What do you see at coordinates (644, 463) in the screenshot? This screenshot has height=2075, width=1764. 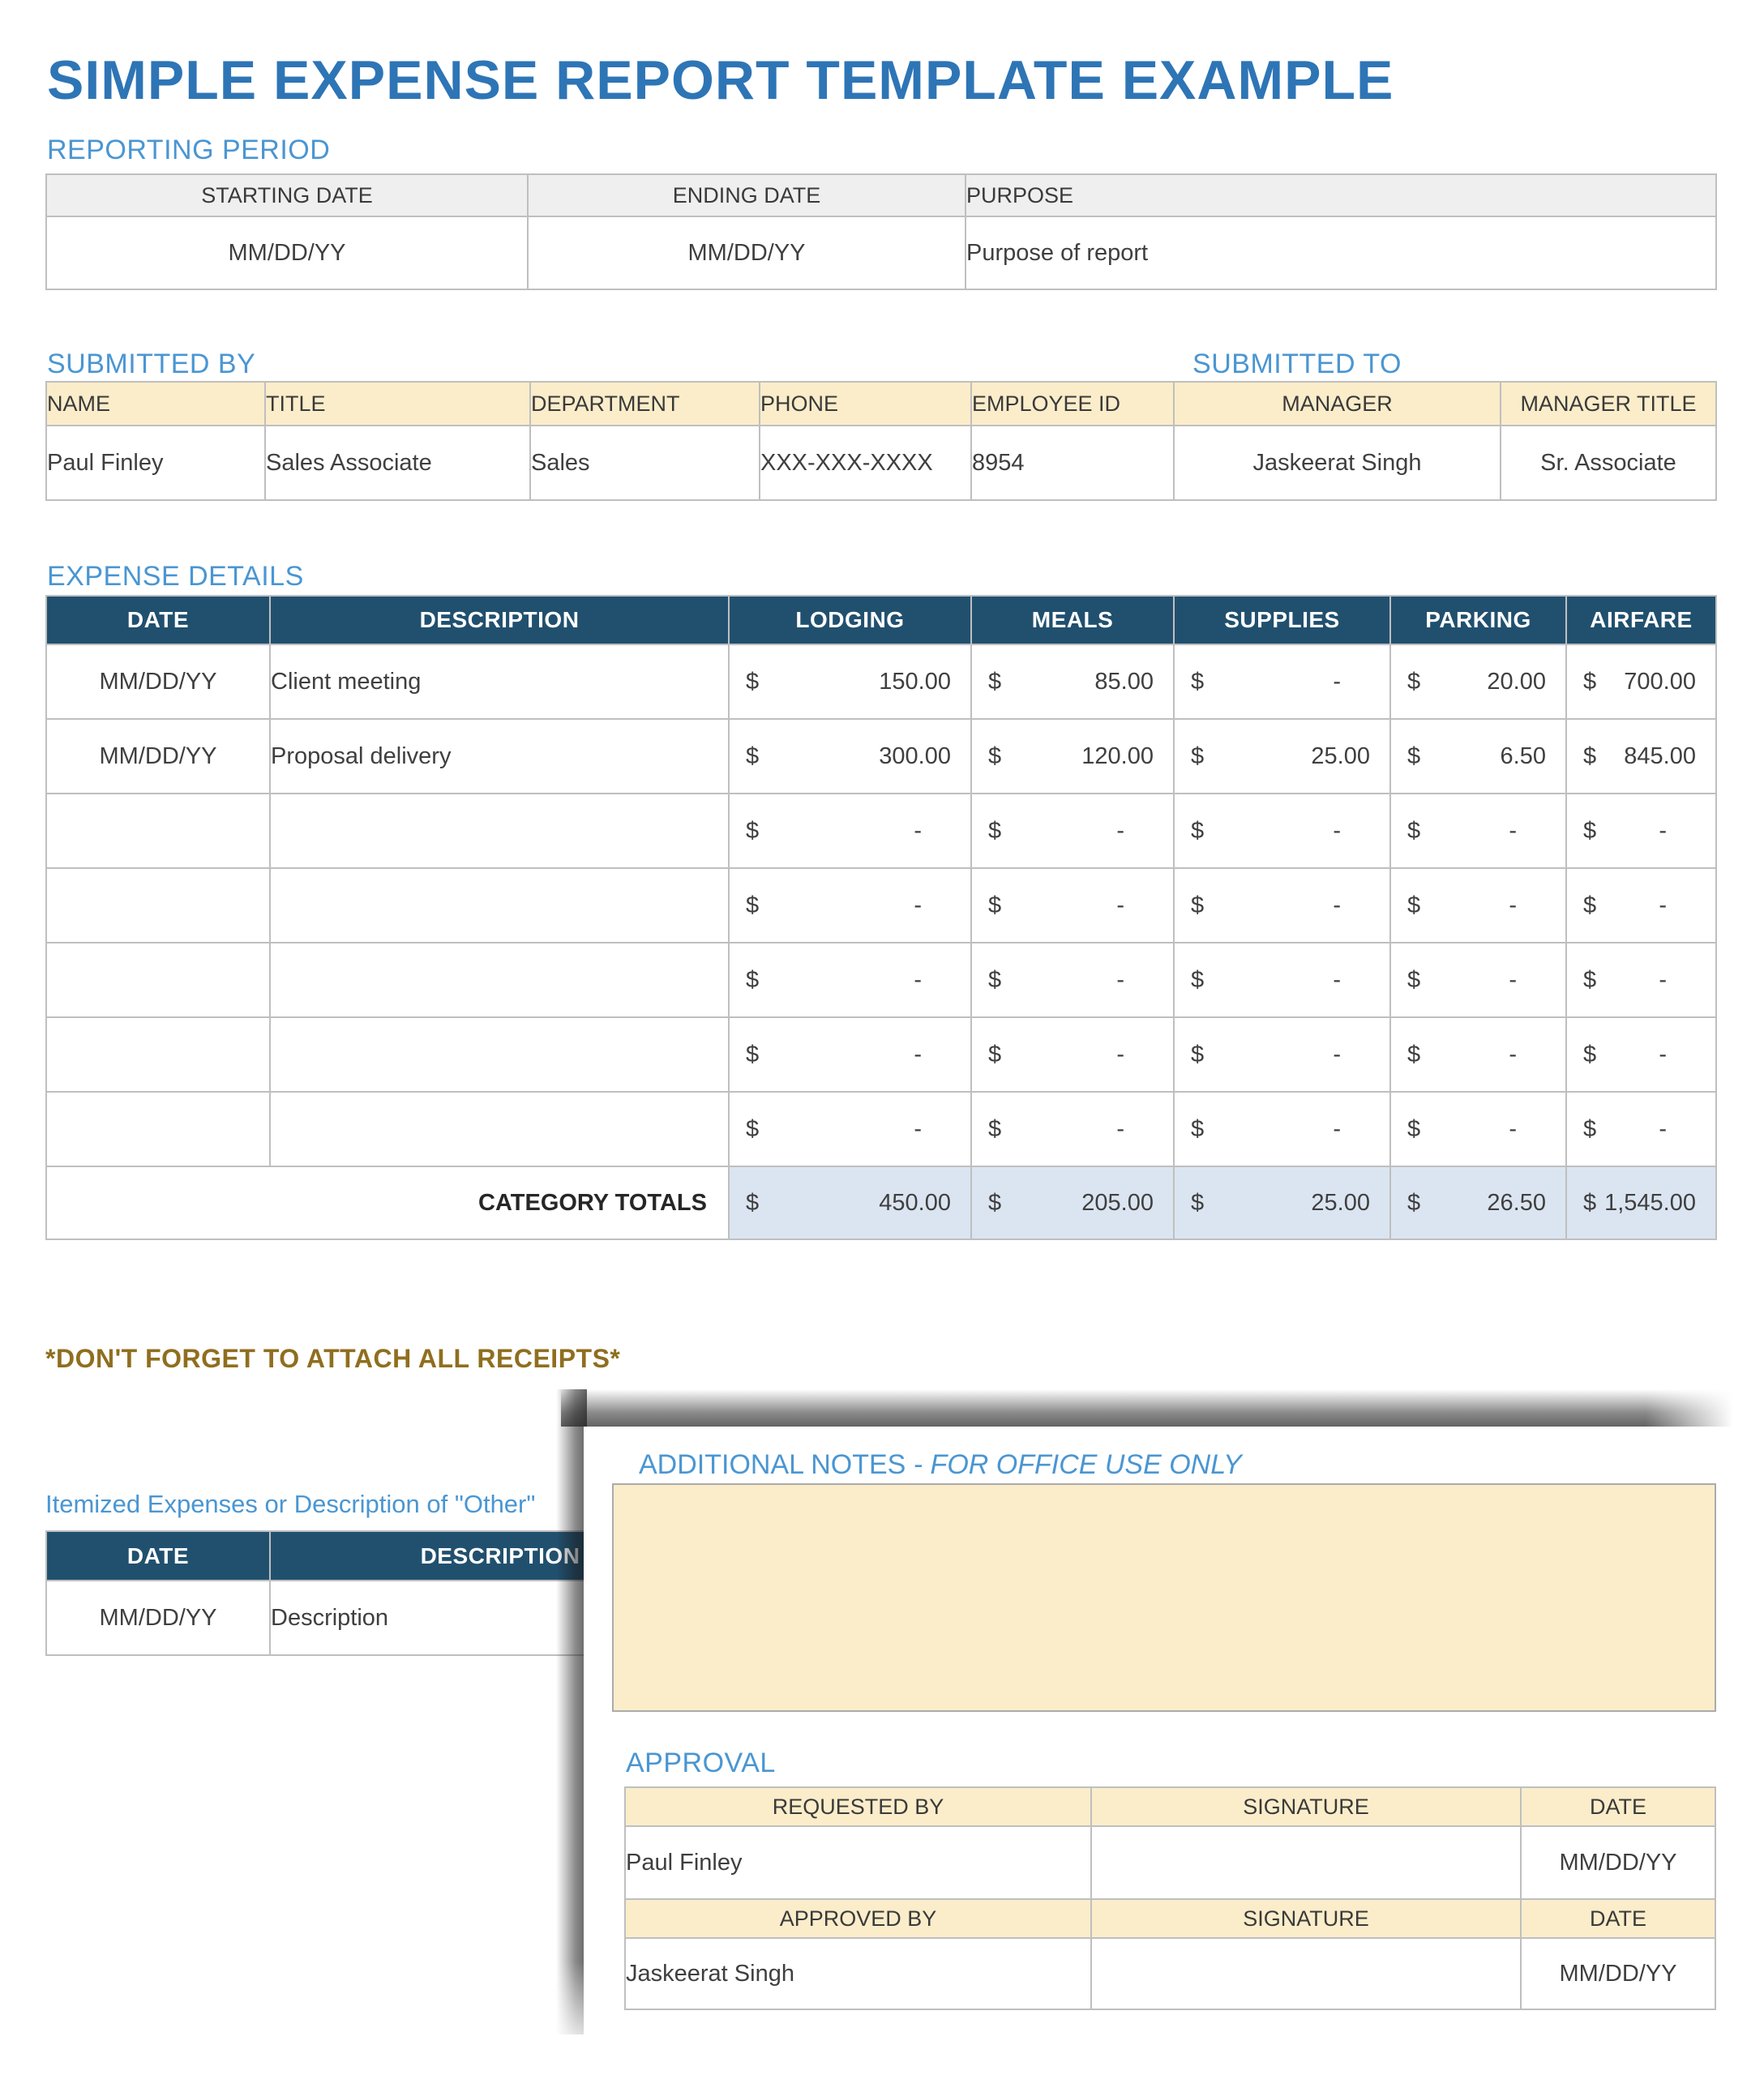 I see `department-value: Sales` at bounding box center [644, 463].